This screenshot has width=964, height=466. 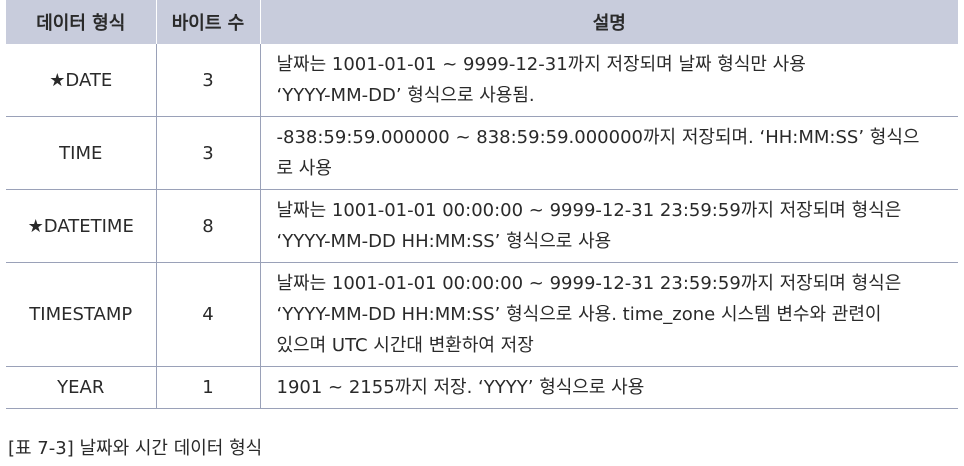 What do you see at coordinates (609, 22) in the screenshot?
I see `header-description: 설명` at bounding box center [609, 22].